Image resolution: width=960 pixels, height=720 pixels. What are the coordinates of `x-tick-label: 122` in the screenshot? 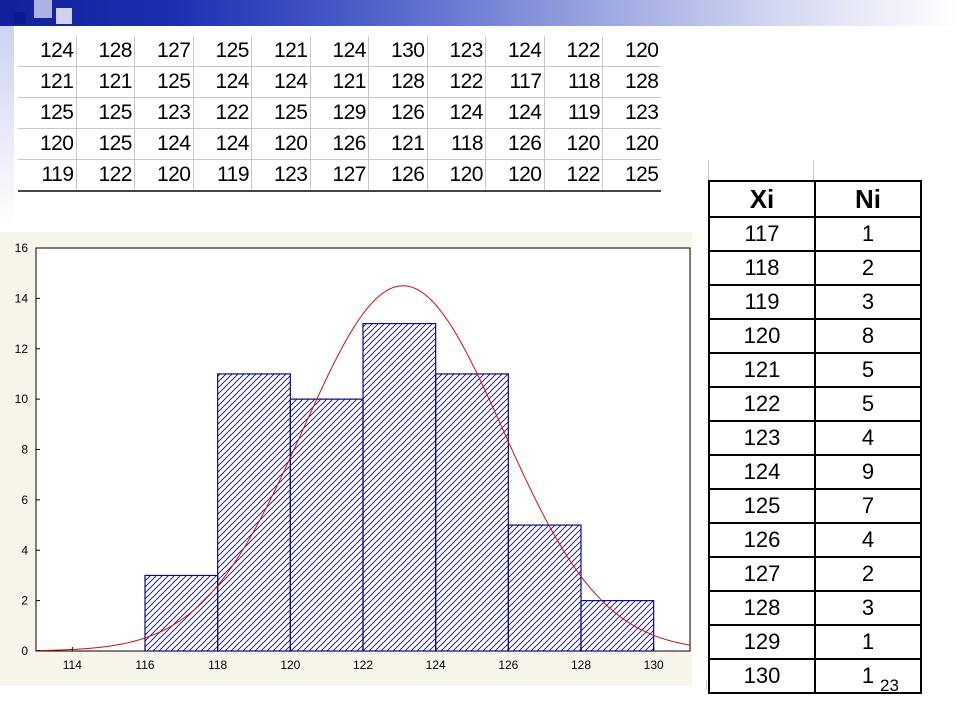 It's located at (363, 665).